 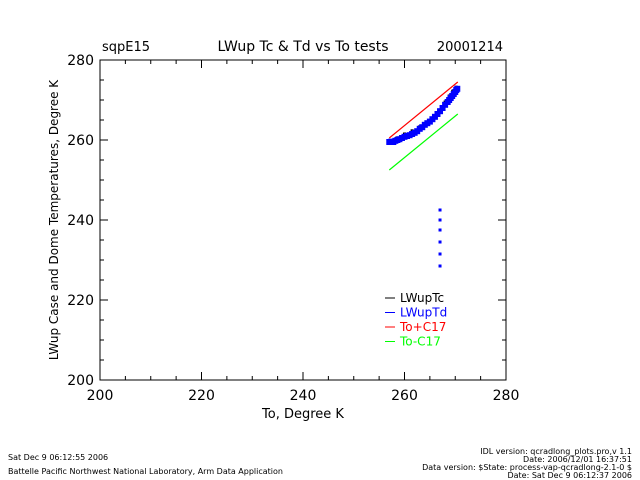 I want to click on footer-timestamp: Sat Dec 9 06:12:55 2006, so click(x=58, y=457).